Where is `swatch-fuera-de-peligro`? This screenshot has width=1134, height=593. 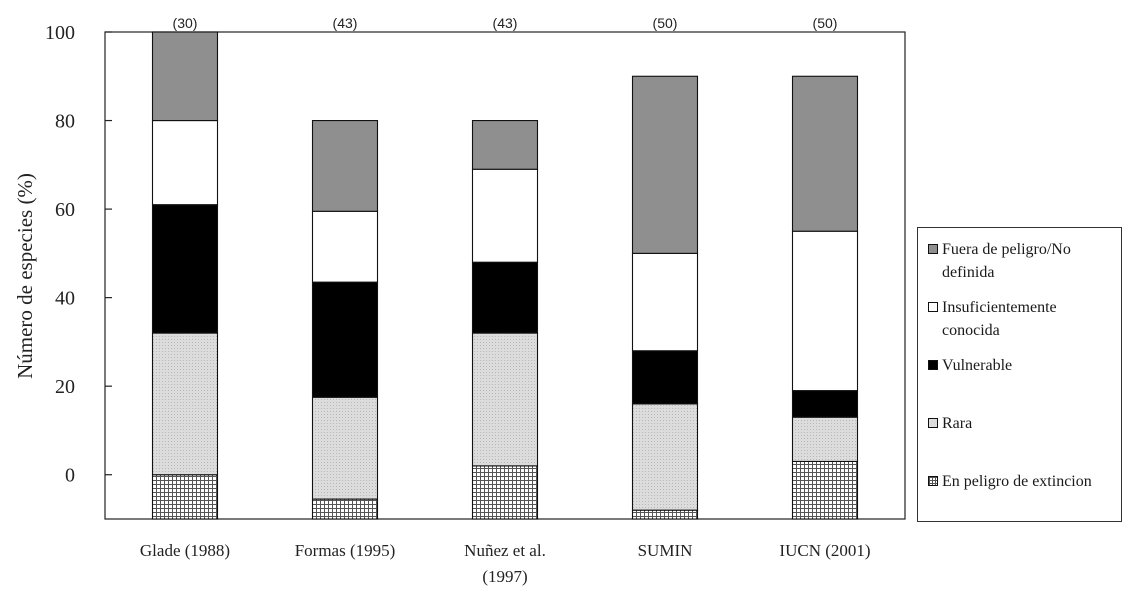 swatch-fuera-de-peligro is located at coordinates (933, 249).